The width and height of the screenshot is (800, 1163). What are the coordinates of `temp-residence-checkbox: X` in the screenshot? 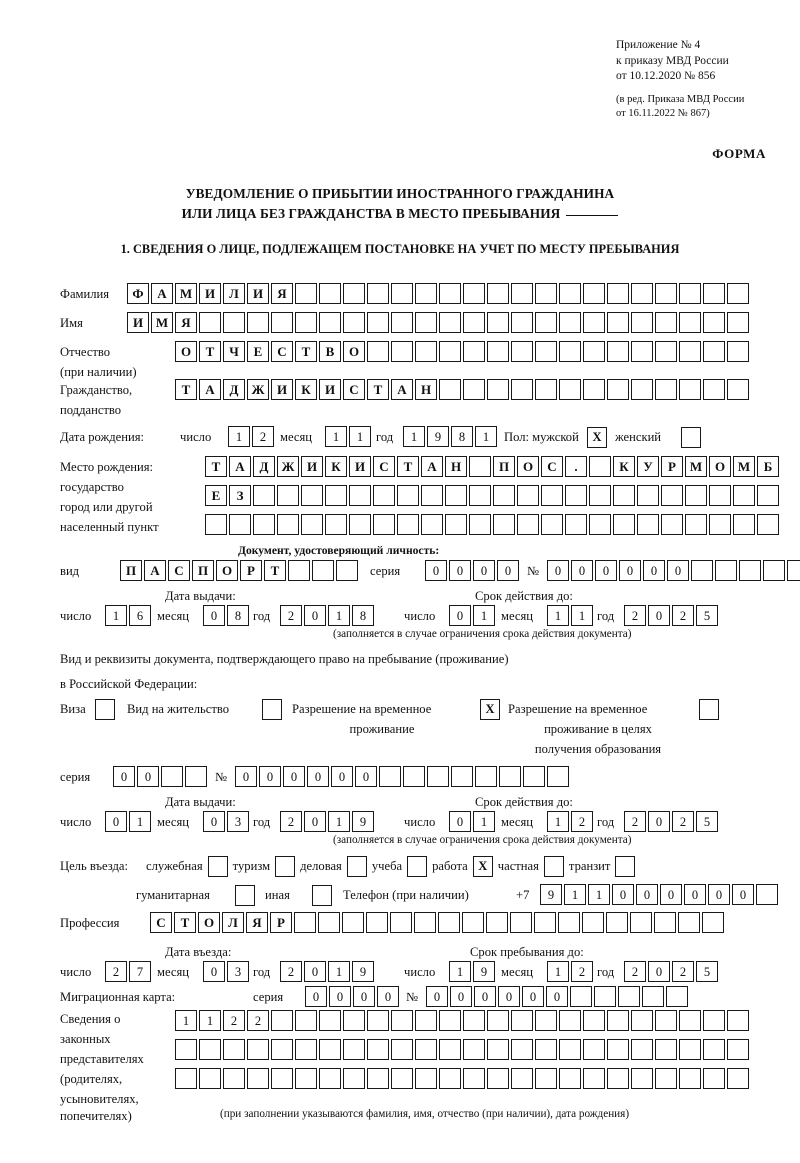 It's located at (490, 709).